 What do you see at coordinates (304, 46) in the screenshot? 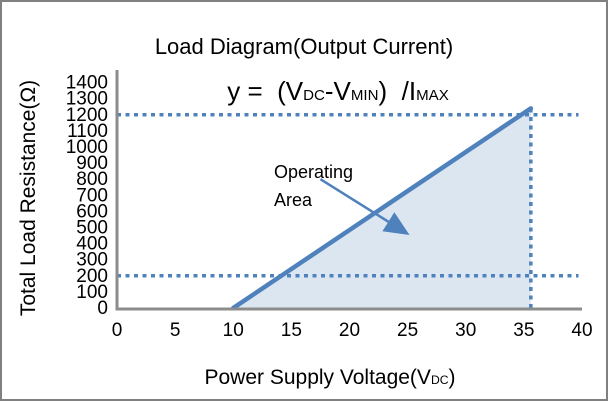
I see `chart-title: Load Diagram(Output Current)` at bounding box center [304, 46].